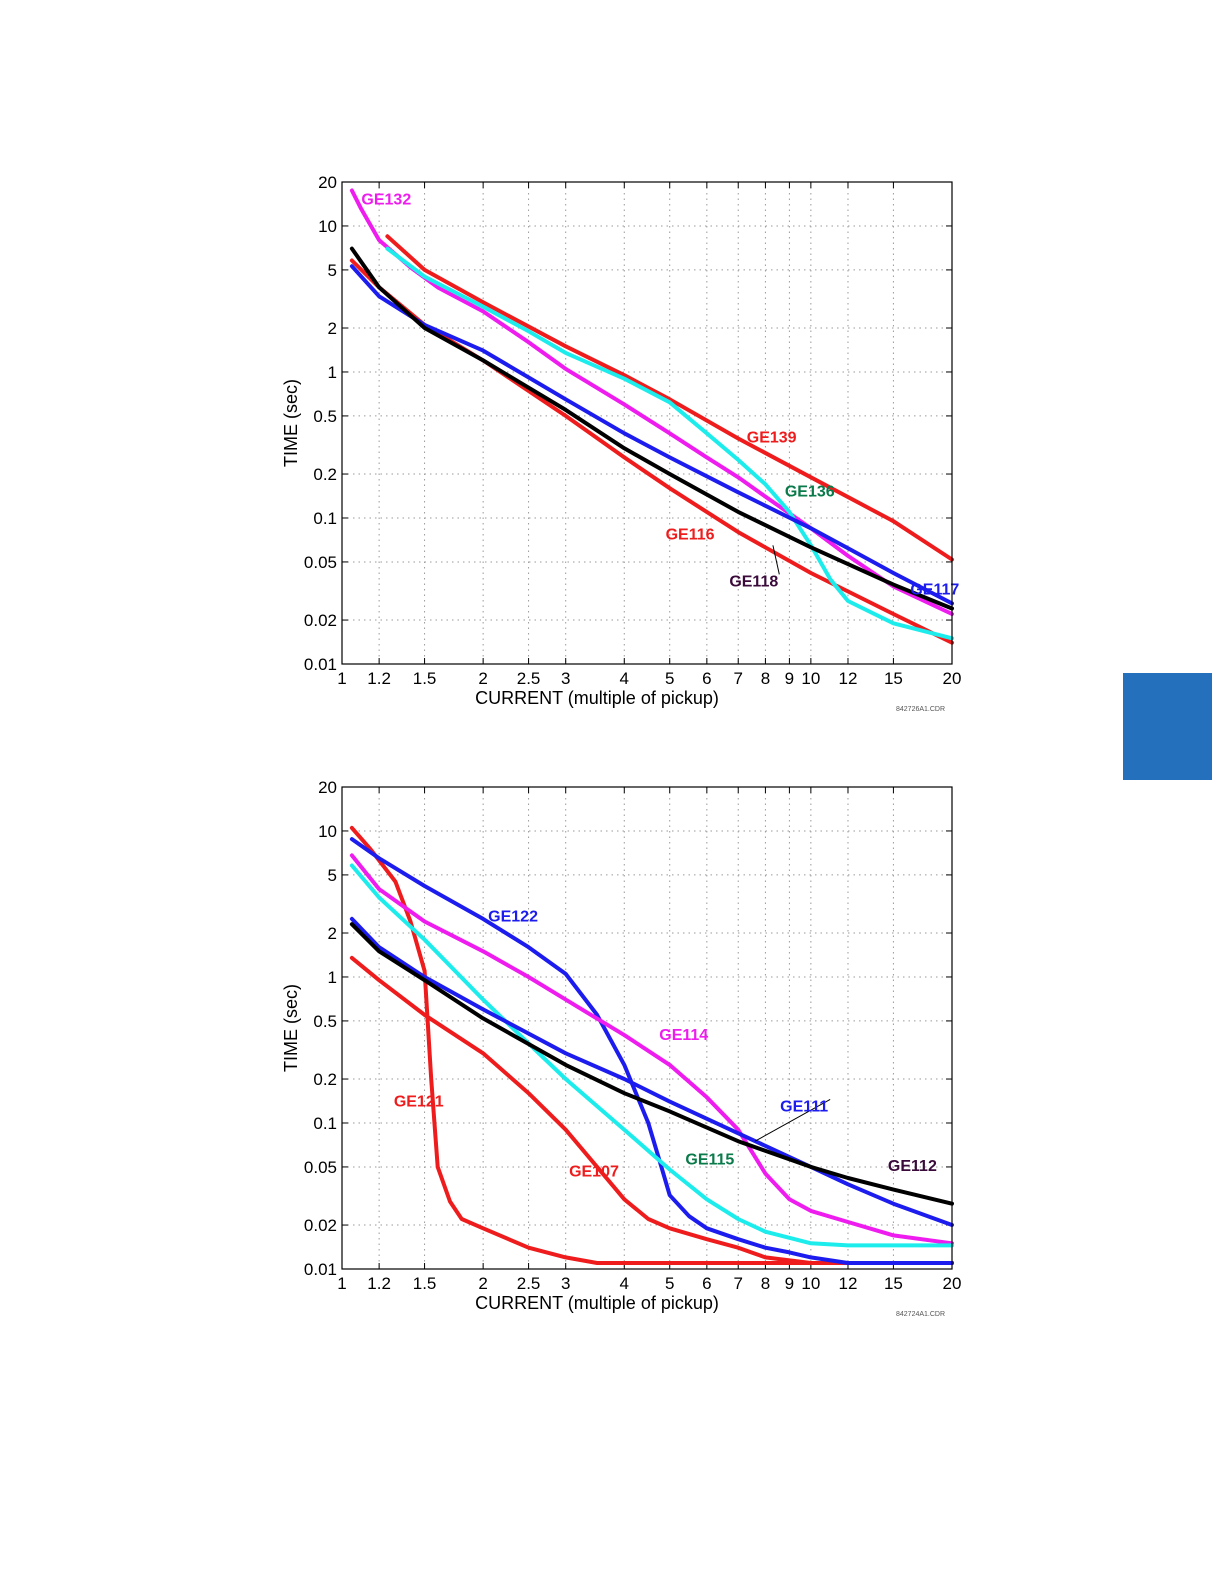 The width and height of the screenshot is (1224, 1584). Describe the element at coordinates (325, 1079) in the screenshot. I see `chart2-ytick-label: 0.2` at that location.